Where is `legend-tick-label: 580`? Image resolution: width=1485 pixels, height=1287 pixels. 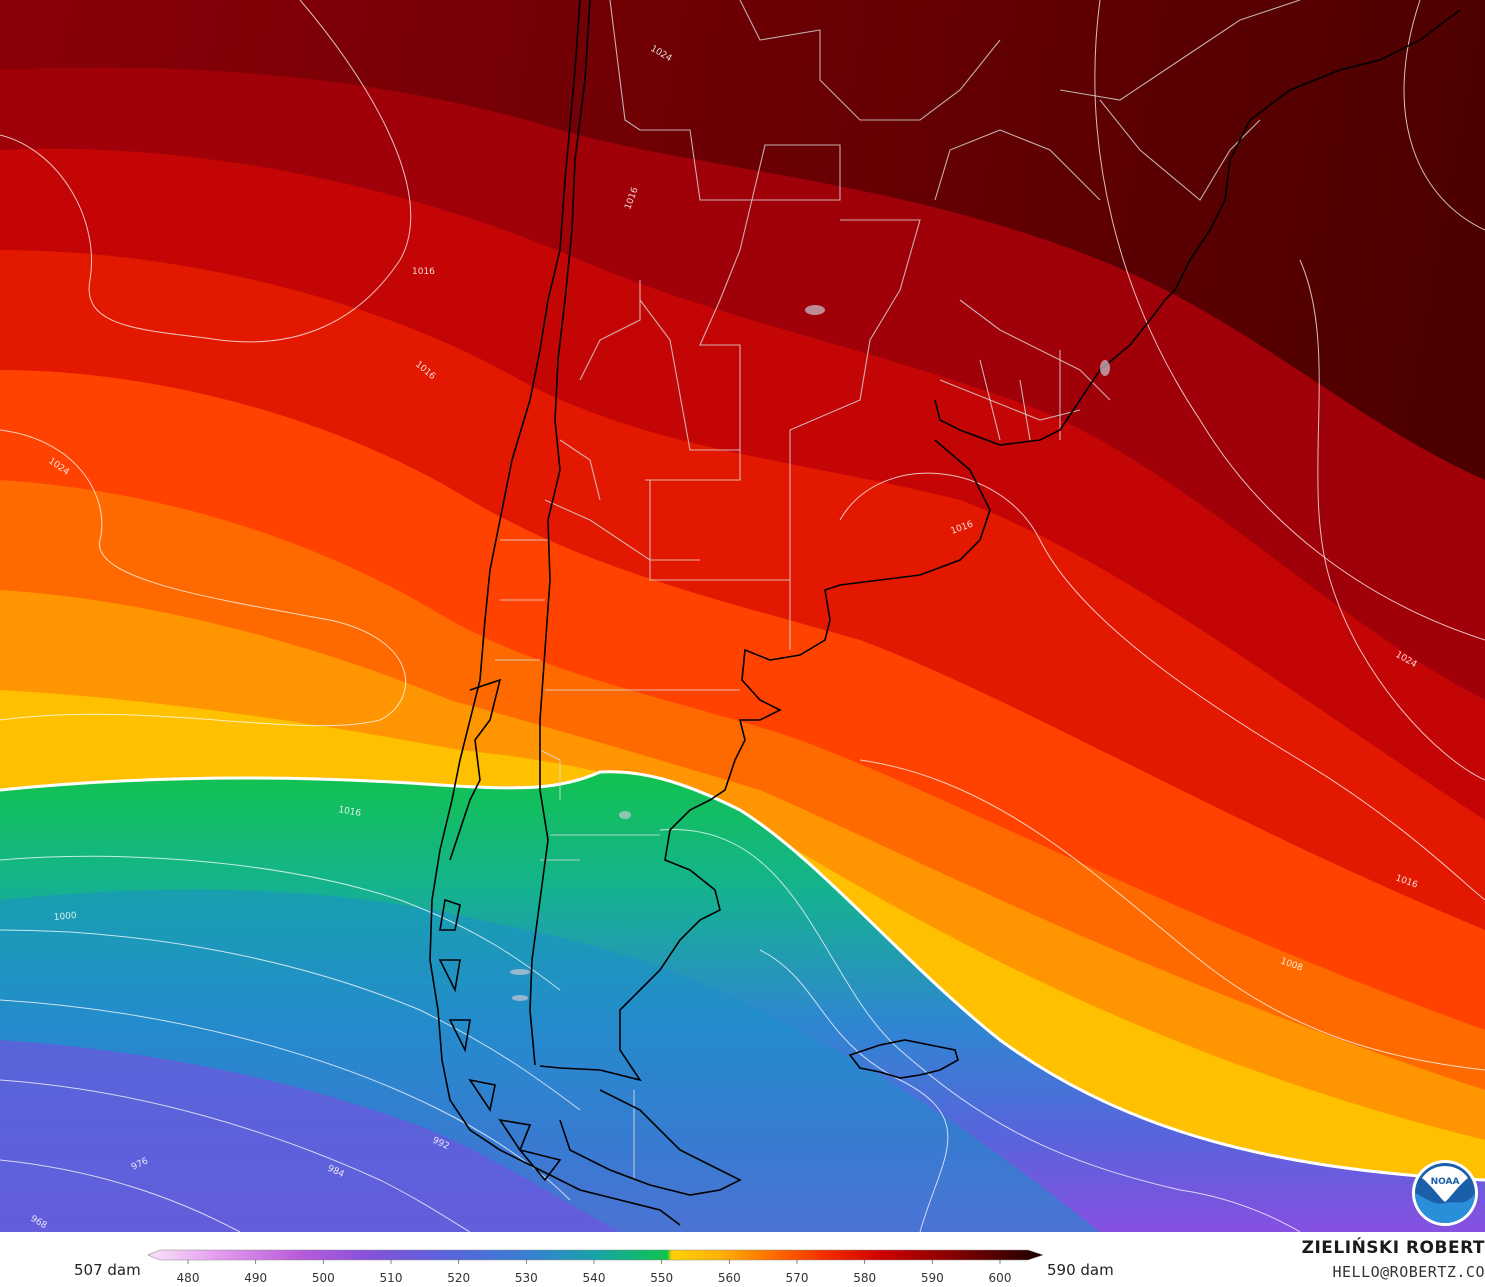
legend-tick-label: 580 is located at coordinates (864, 1278).